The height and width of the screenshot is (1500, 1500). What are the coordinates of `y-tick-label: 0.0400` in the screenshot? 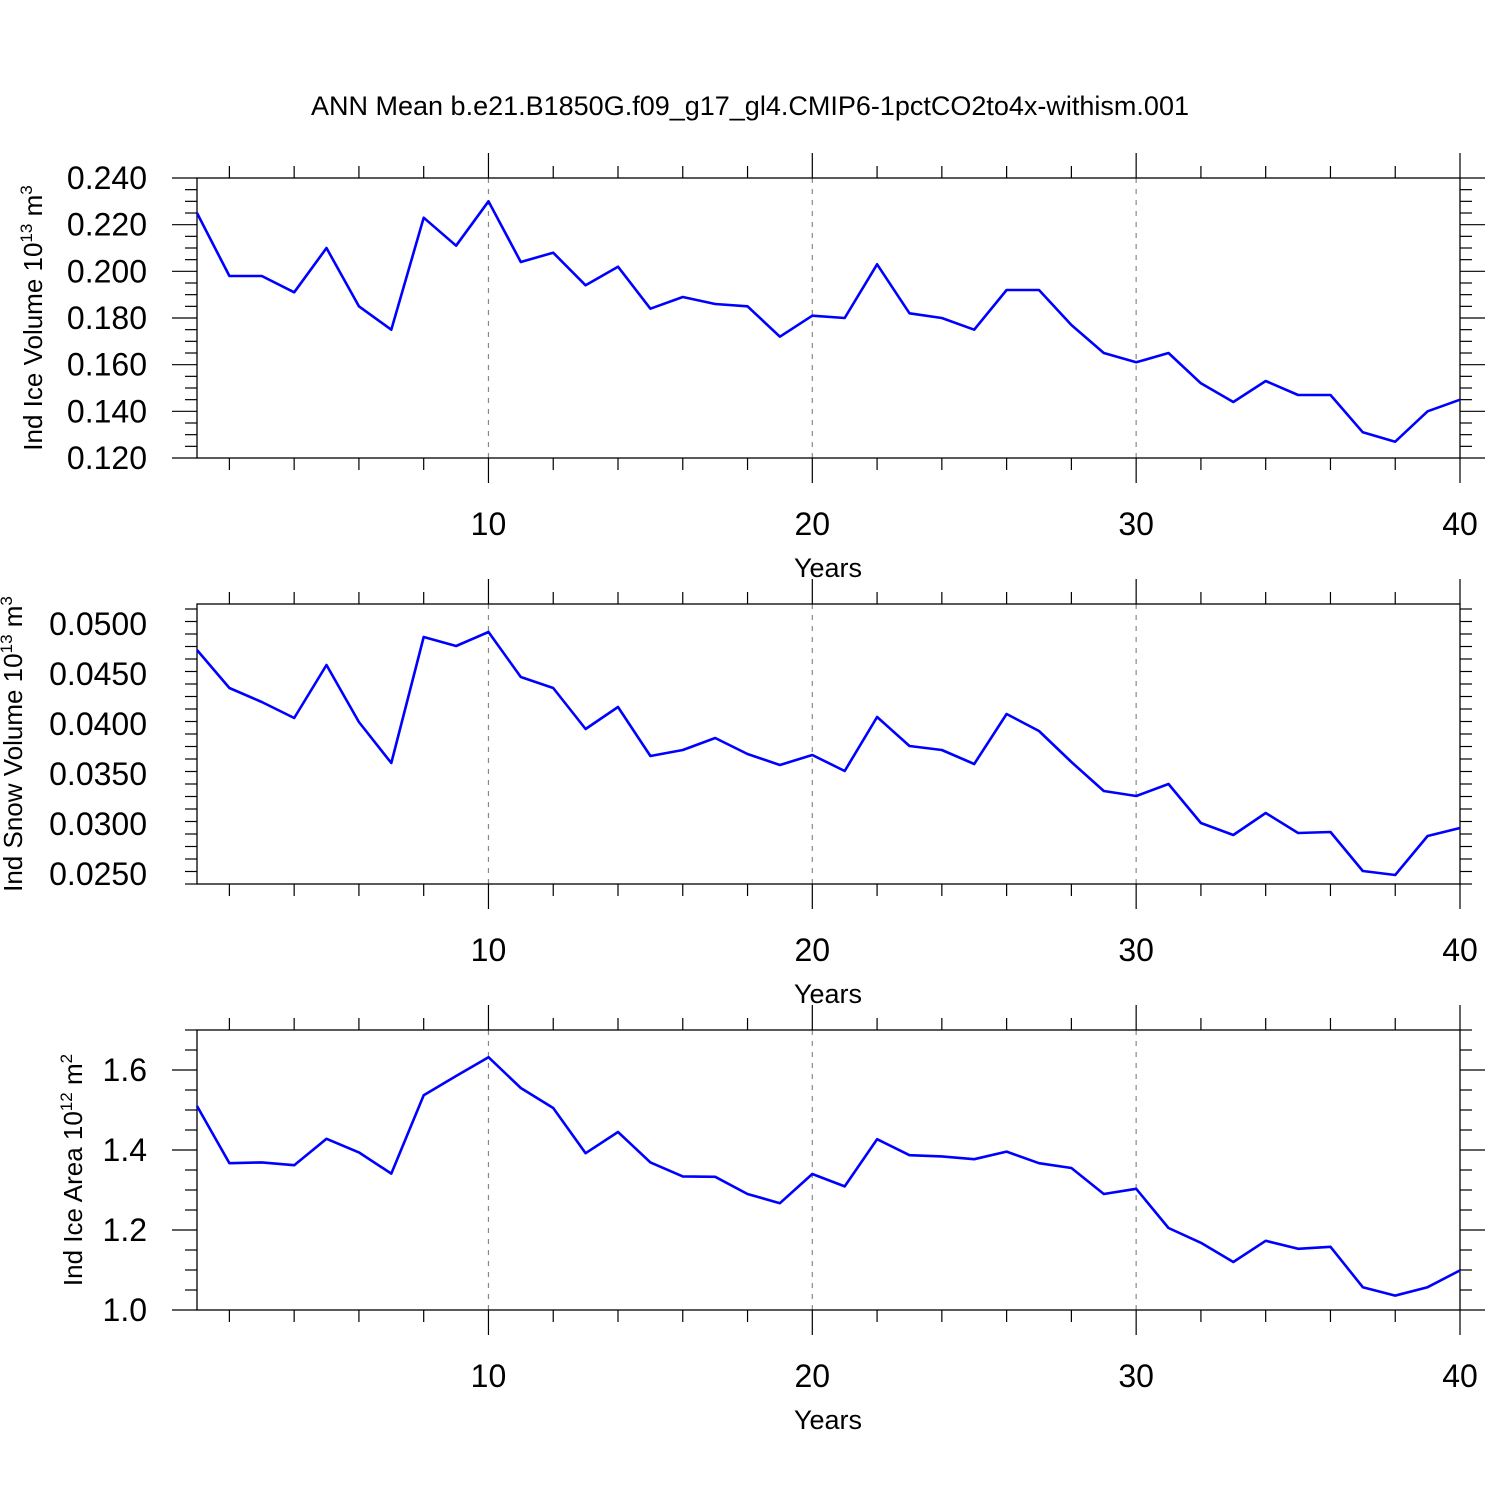 It's located at (98, 724).